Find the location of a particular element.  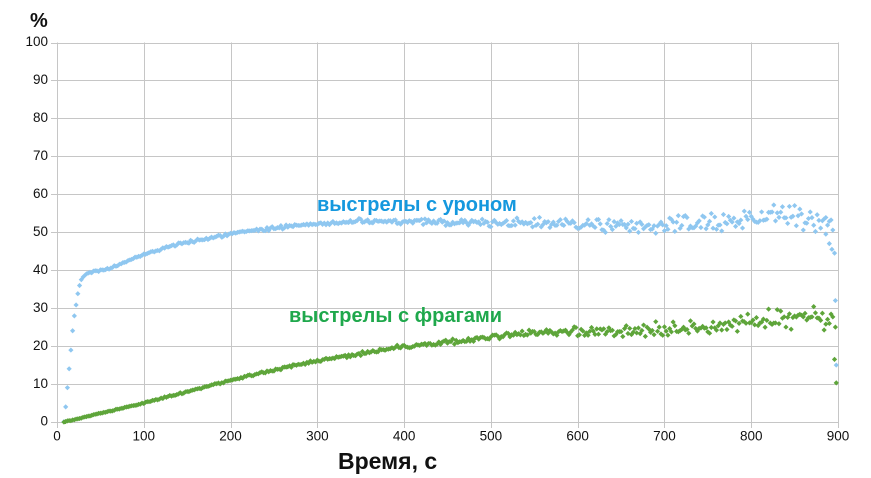

series-label-shots-with-frags: выстрелы с фрагами is located at coordinates (396, 316).